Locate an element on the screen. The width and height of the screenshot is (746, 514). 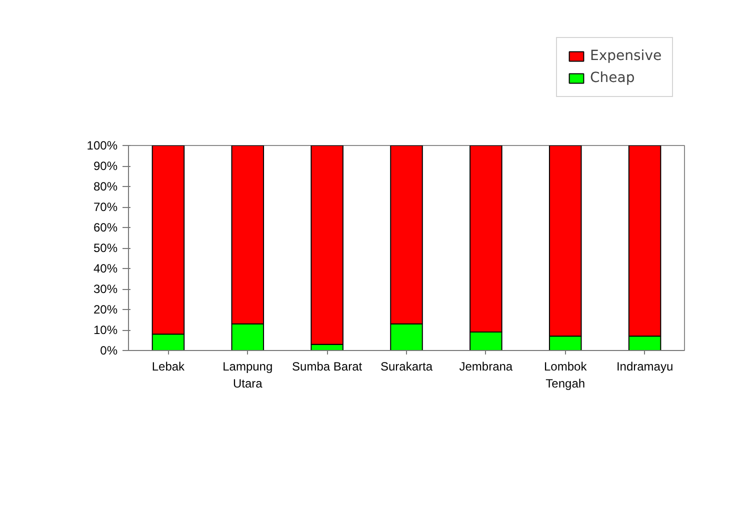
y-tick-label: 20% is located at coordinates (105, 309).